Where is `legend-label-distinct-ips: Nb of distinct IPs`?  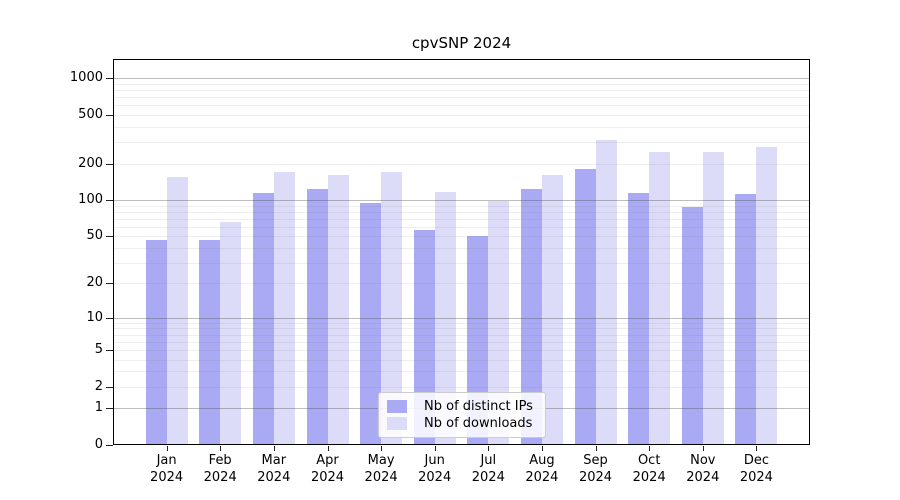 legend-label-distinct-ips: Nb of distinct IPs is located at coordinates (478, 406).